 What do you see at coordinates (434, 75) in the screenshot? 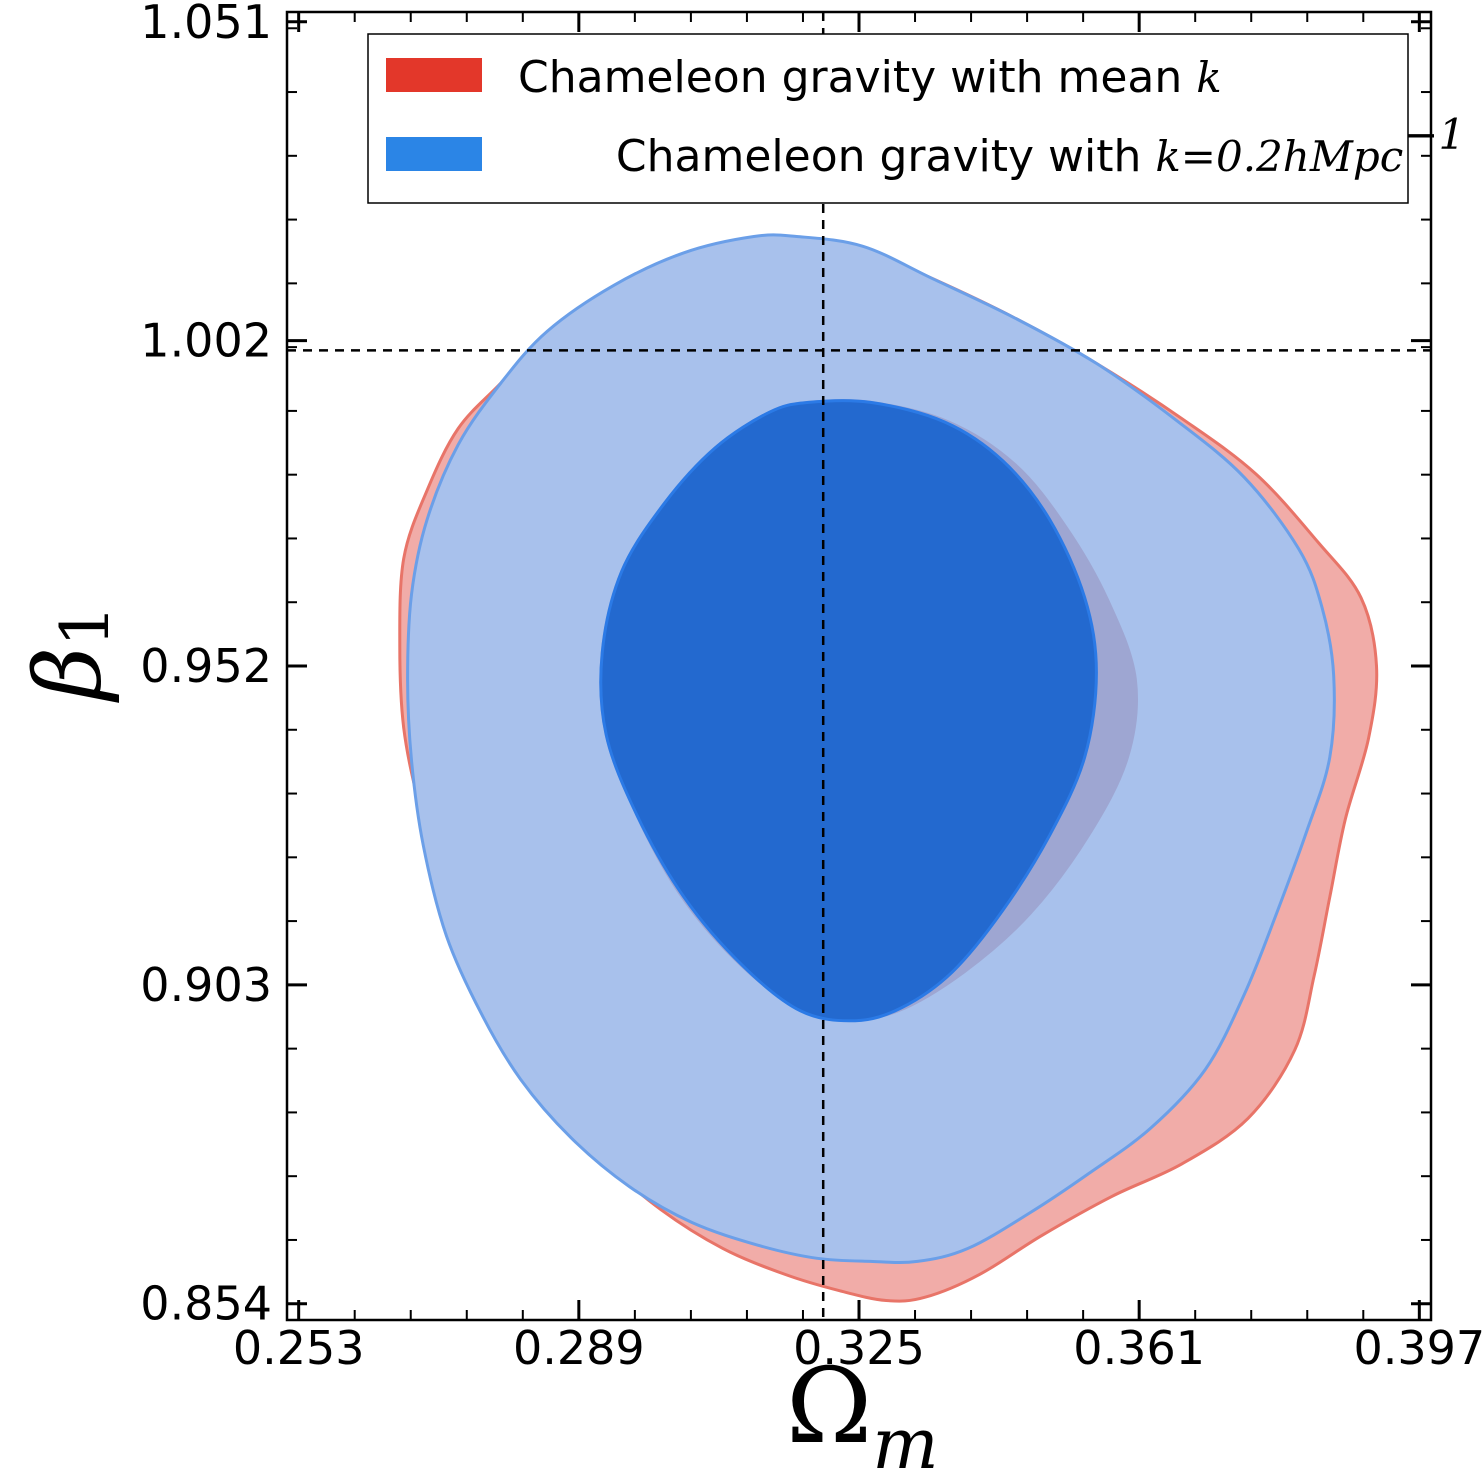
I see `legend-swatch-mean-k` at bounding box center [434, 75].